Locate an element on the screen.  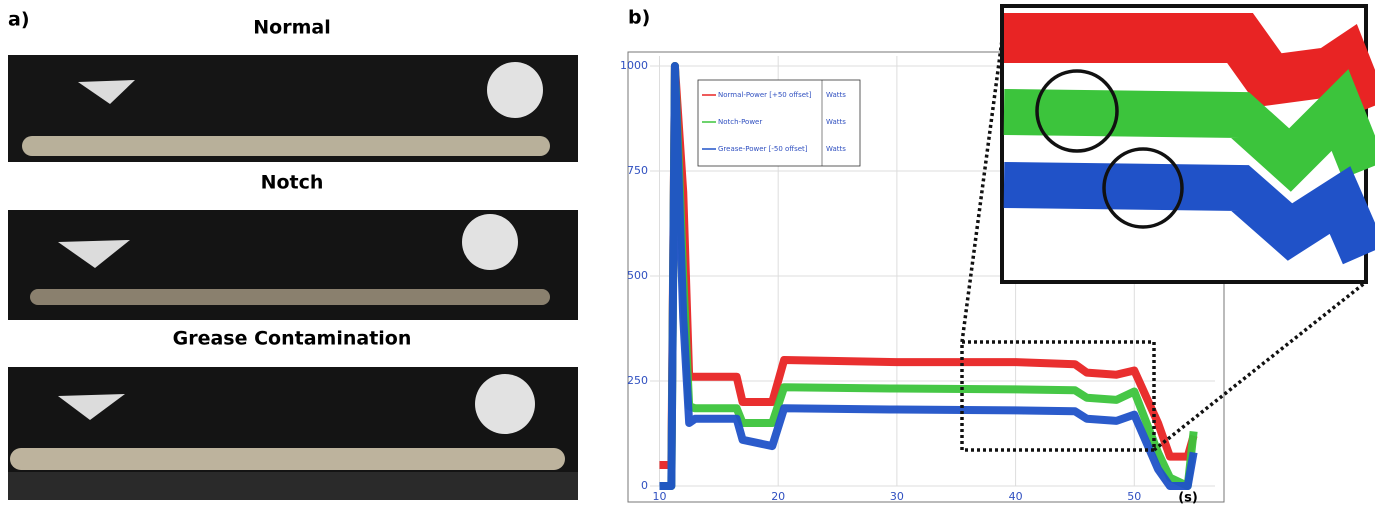
x-tick-label: 40 is located at coordinates (1016, 496).